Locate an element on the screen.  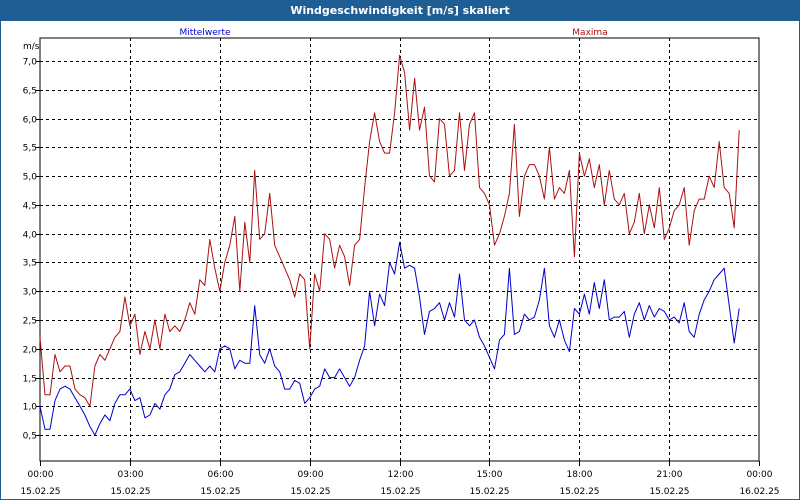
window-title: Windgeschwindigkeit [m/s] skaliert is located at coordinates (400, 11).